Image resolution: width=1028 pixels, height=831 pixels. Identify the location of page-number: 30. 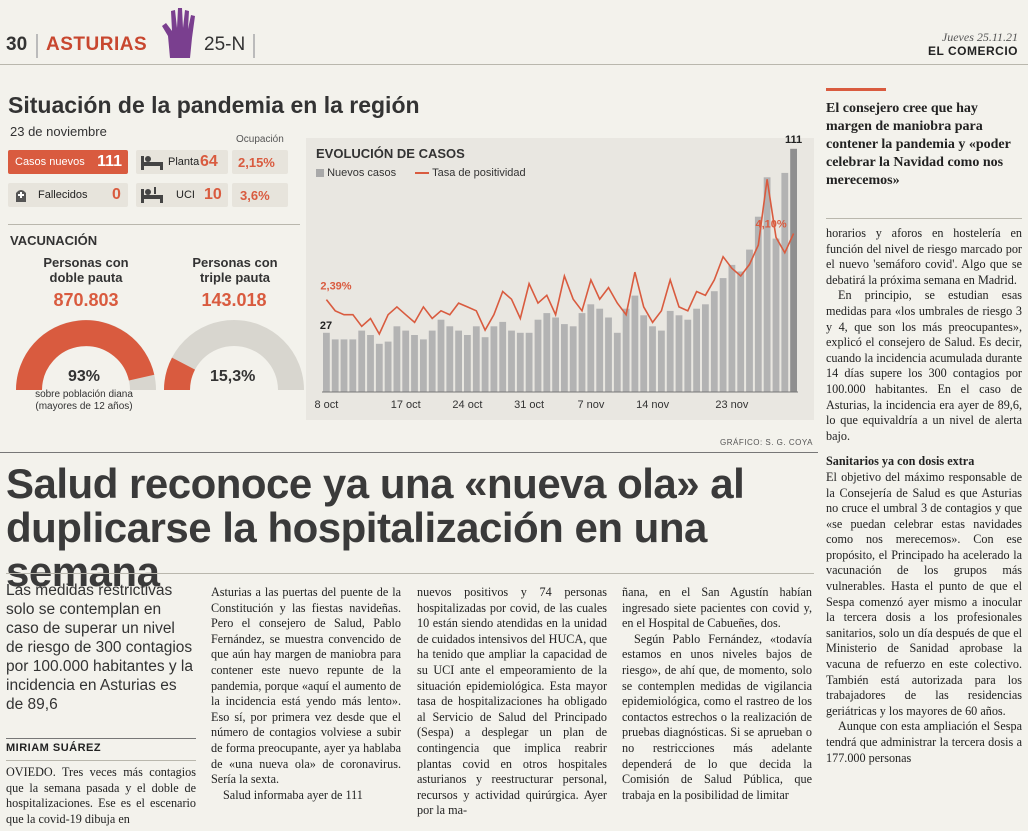
(17, 44).